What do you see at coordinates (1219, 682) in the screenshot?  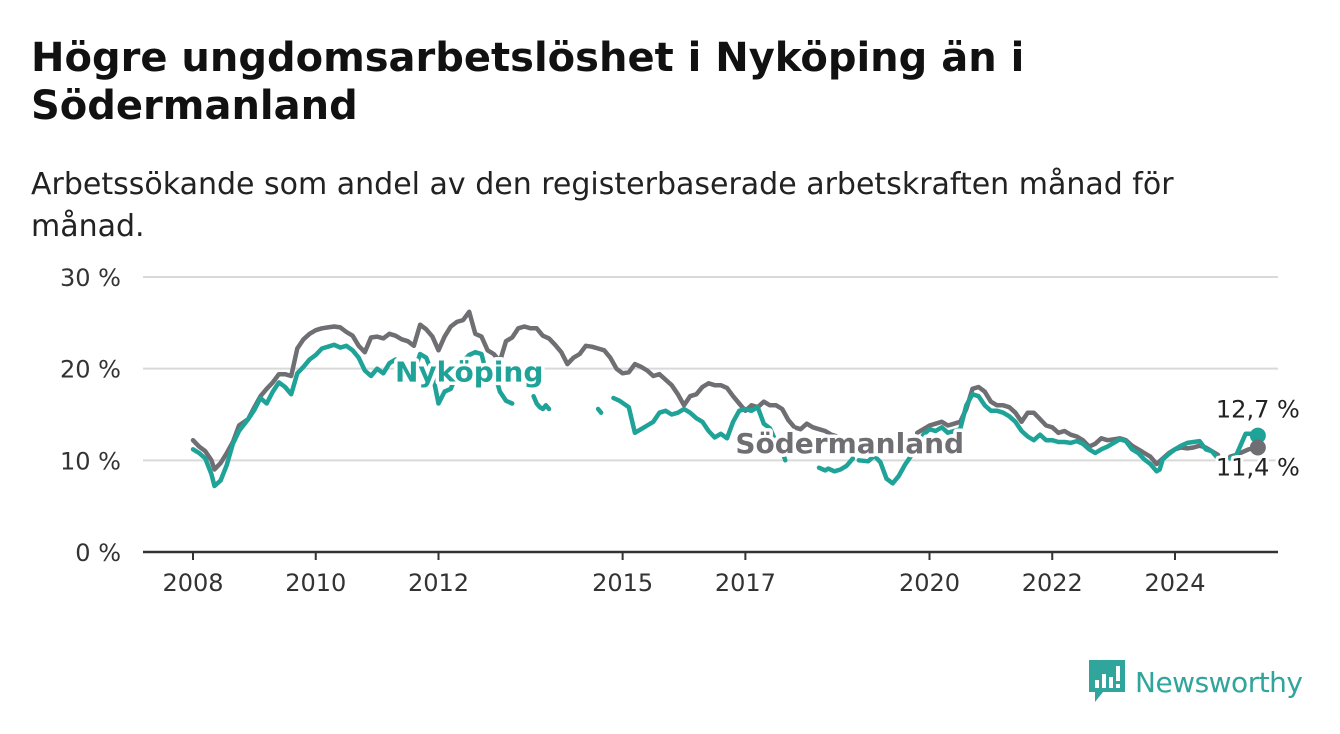 I see `brand-name: Newsworthy` at bounding box center [1219, 682].